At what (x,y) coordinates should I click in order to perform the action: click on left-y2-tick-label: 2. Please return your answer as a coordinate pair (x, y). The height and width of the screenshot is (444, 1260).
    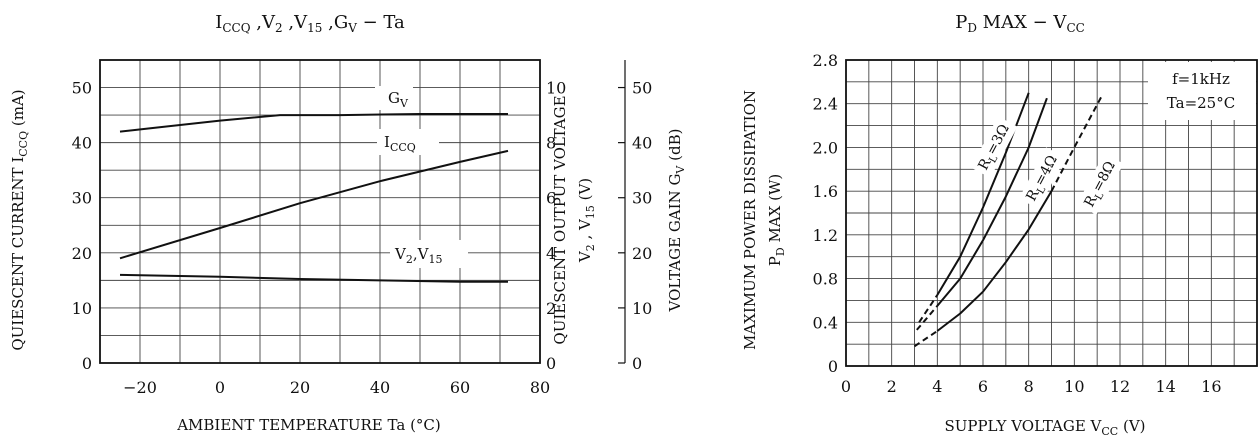
    Looking at the image, I should click on (551, 308).